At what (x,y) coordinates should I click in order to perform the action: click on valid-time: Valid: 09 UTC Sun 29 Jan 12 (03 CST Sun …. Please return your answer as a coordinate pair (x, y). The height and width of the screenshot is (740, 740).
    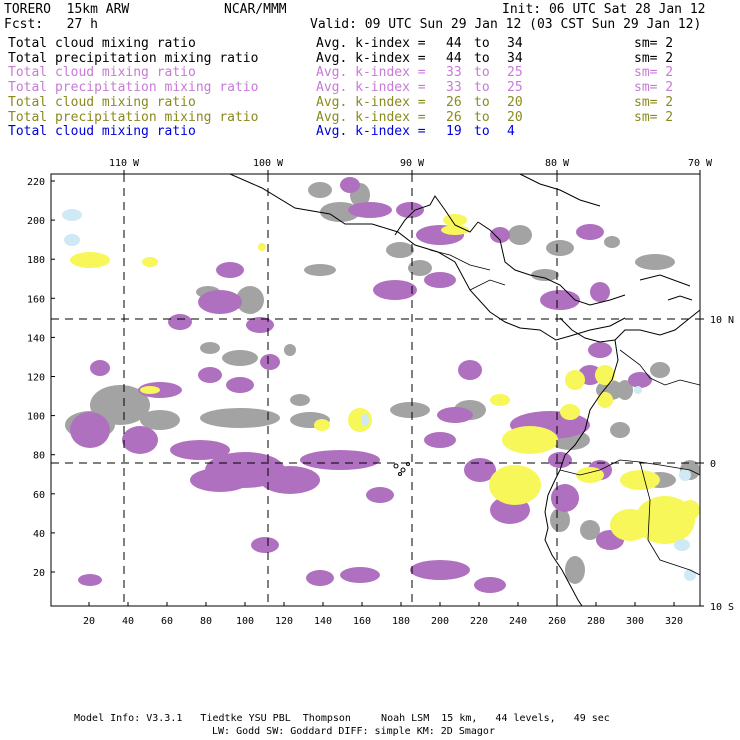
    Looking at the image, I should click on (506, 24).